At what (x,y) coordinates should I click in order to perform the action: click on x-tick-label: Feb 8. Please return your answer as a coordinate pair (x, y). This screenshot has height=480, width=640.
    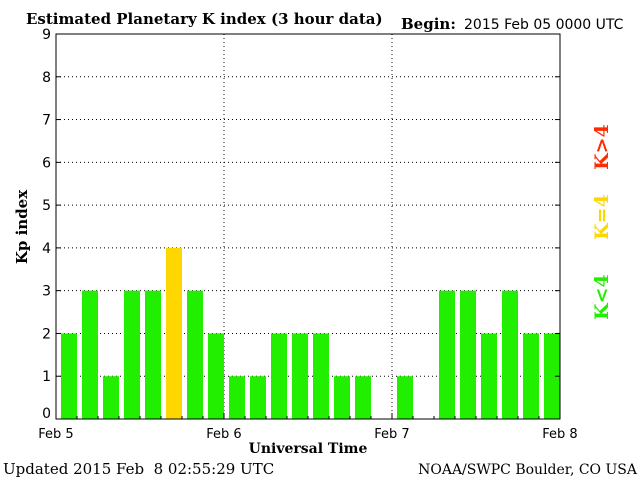
    Looking at the image, I should click on (559, 434).